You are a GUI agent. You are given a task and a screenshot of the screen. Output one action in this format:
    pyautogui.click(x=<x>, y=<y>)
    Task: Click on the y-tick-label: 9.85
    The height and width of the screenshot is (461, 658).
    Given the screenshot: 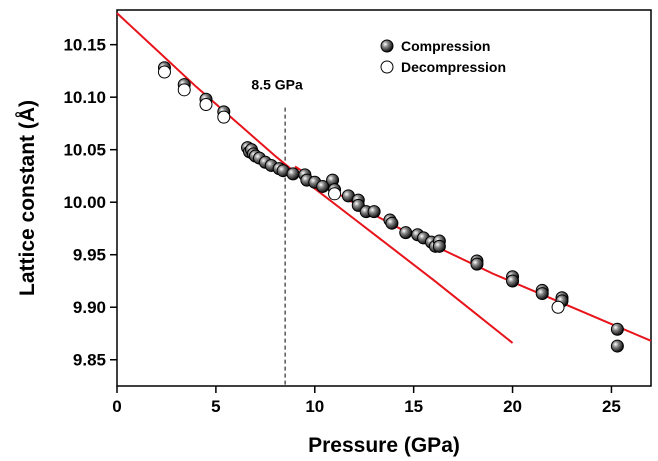 What is the action you would take?
    pyautogui.click(x=89, y=360)
    